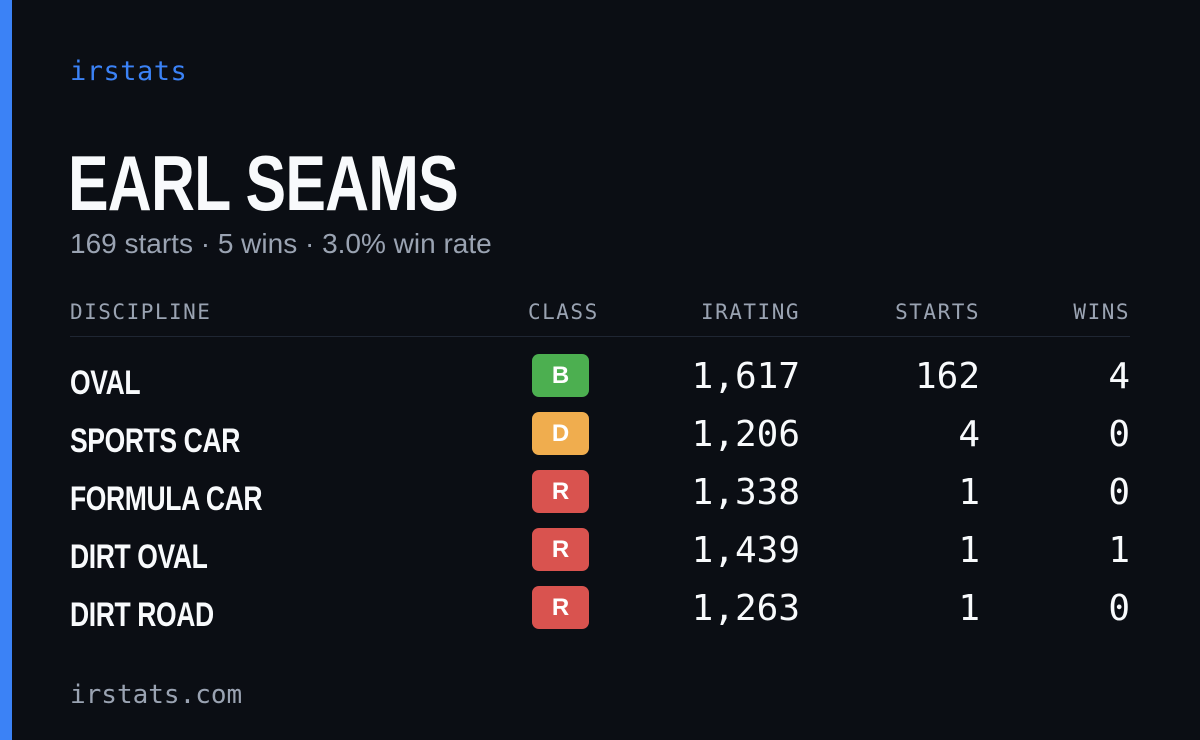  I want to click on footer-url: irstats.com, so click(156, 695).